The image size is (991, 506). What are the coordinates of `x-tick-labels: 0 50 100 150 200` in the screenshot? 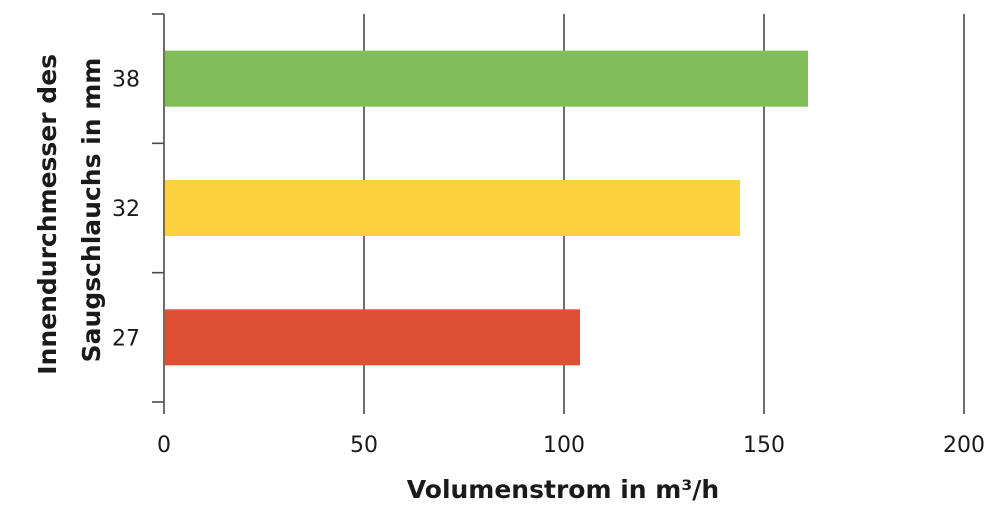 It's located at (571, 445).